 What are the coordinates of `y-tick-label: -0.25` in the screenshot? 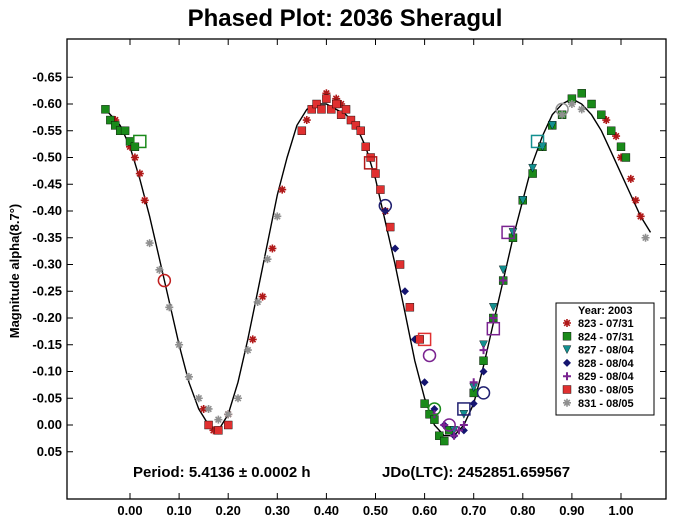 It's located at (47, 290).